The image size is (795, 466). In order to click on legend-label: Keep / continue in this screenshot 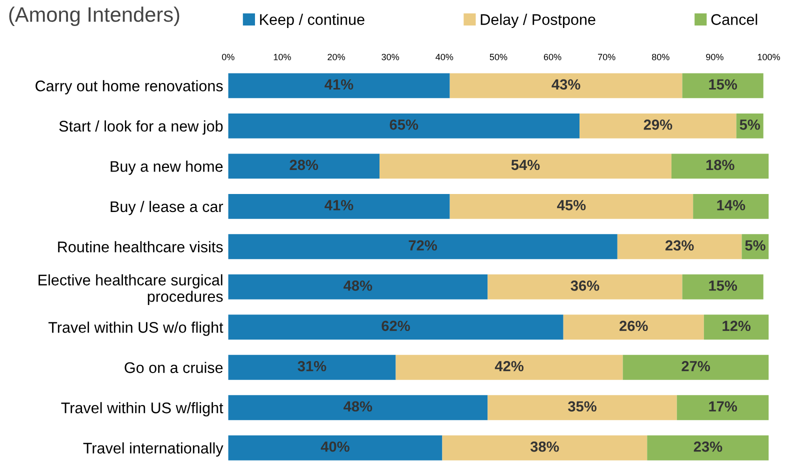, I will do `click(312, 21)`.